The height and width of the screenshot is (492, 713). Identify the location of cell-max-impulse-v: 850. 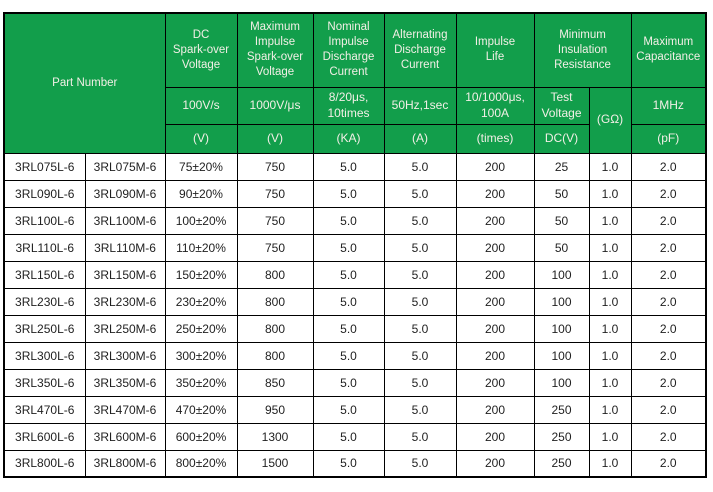
(275, 382).